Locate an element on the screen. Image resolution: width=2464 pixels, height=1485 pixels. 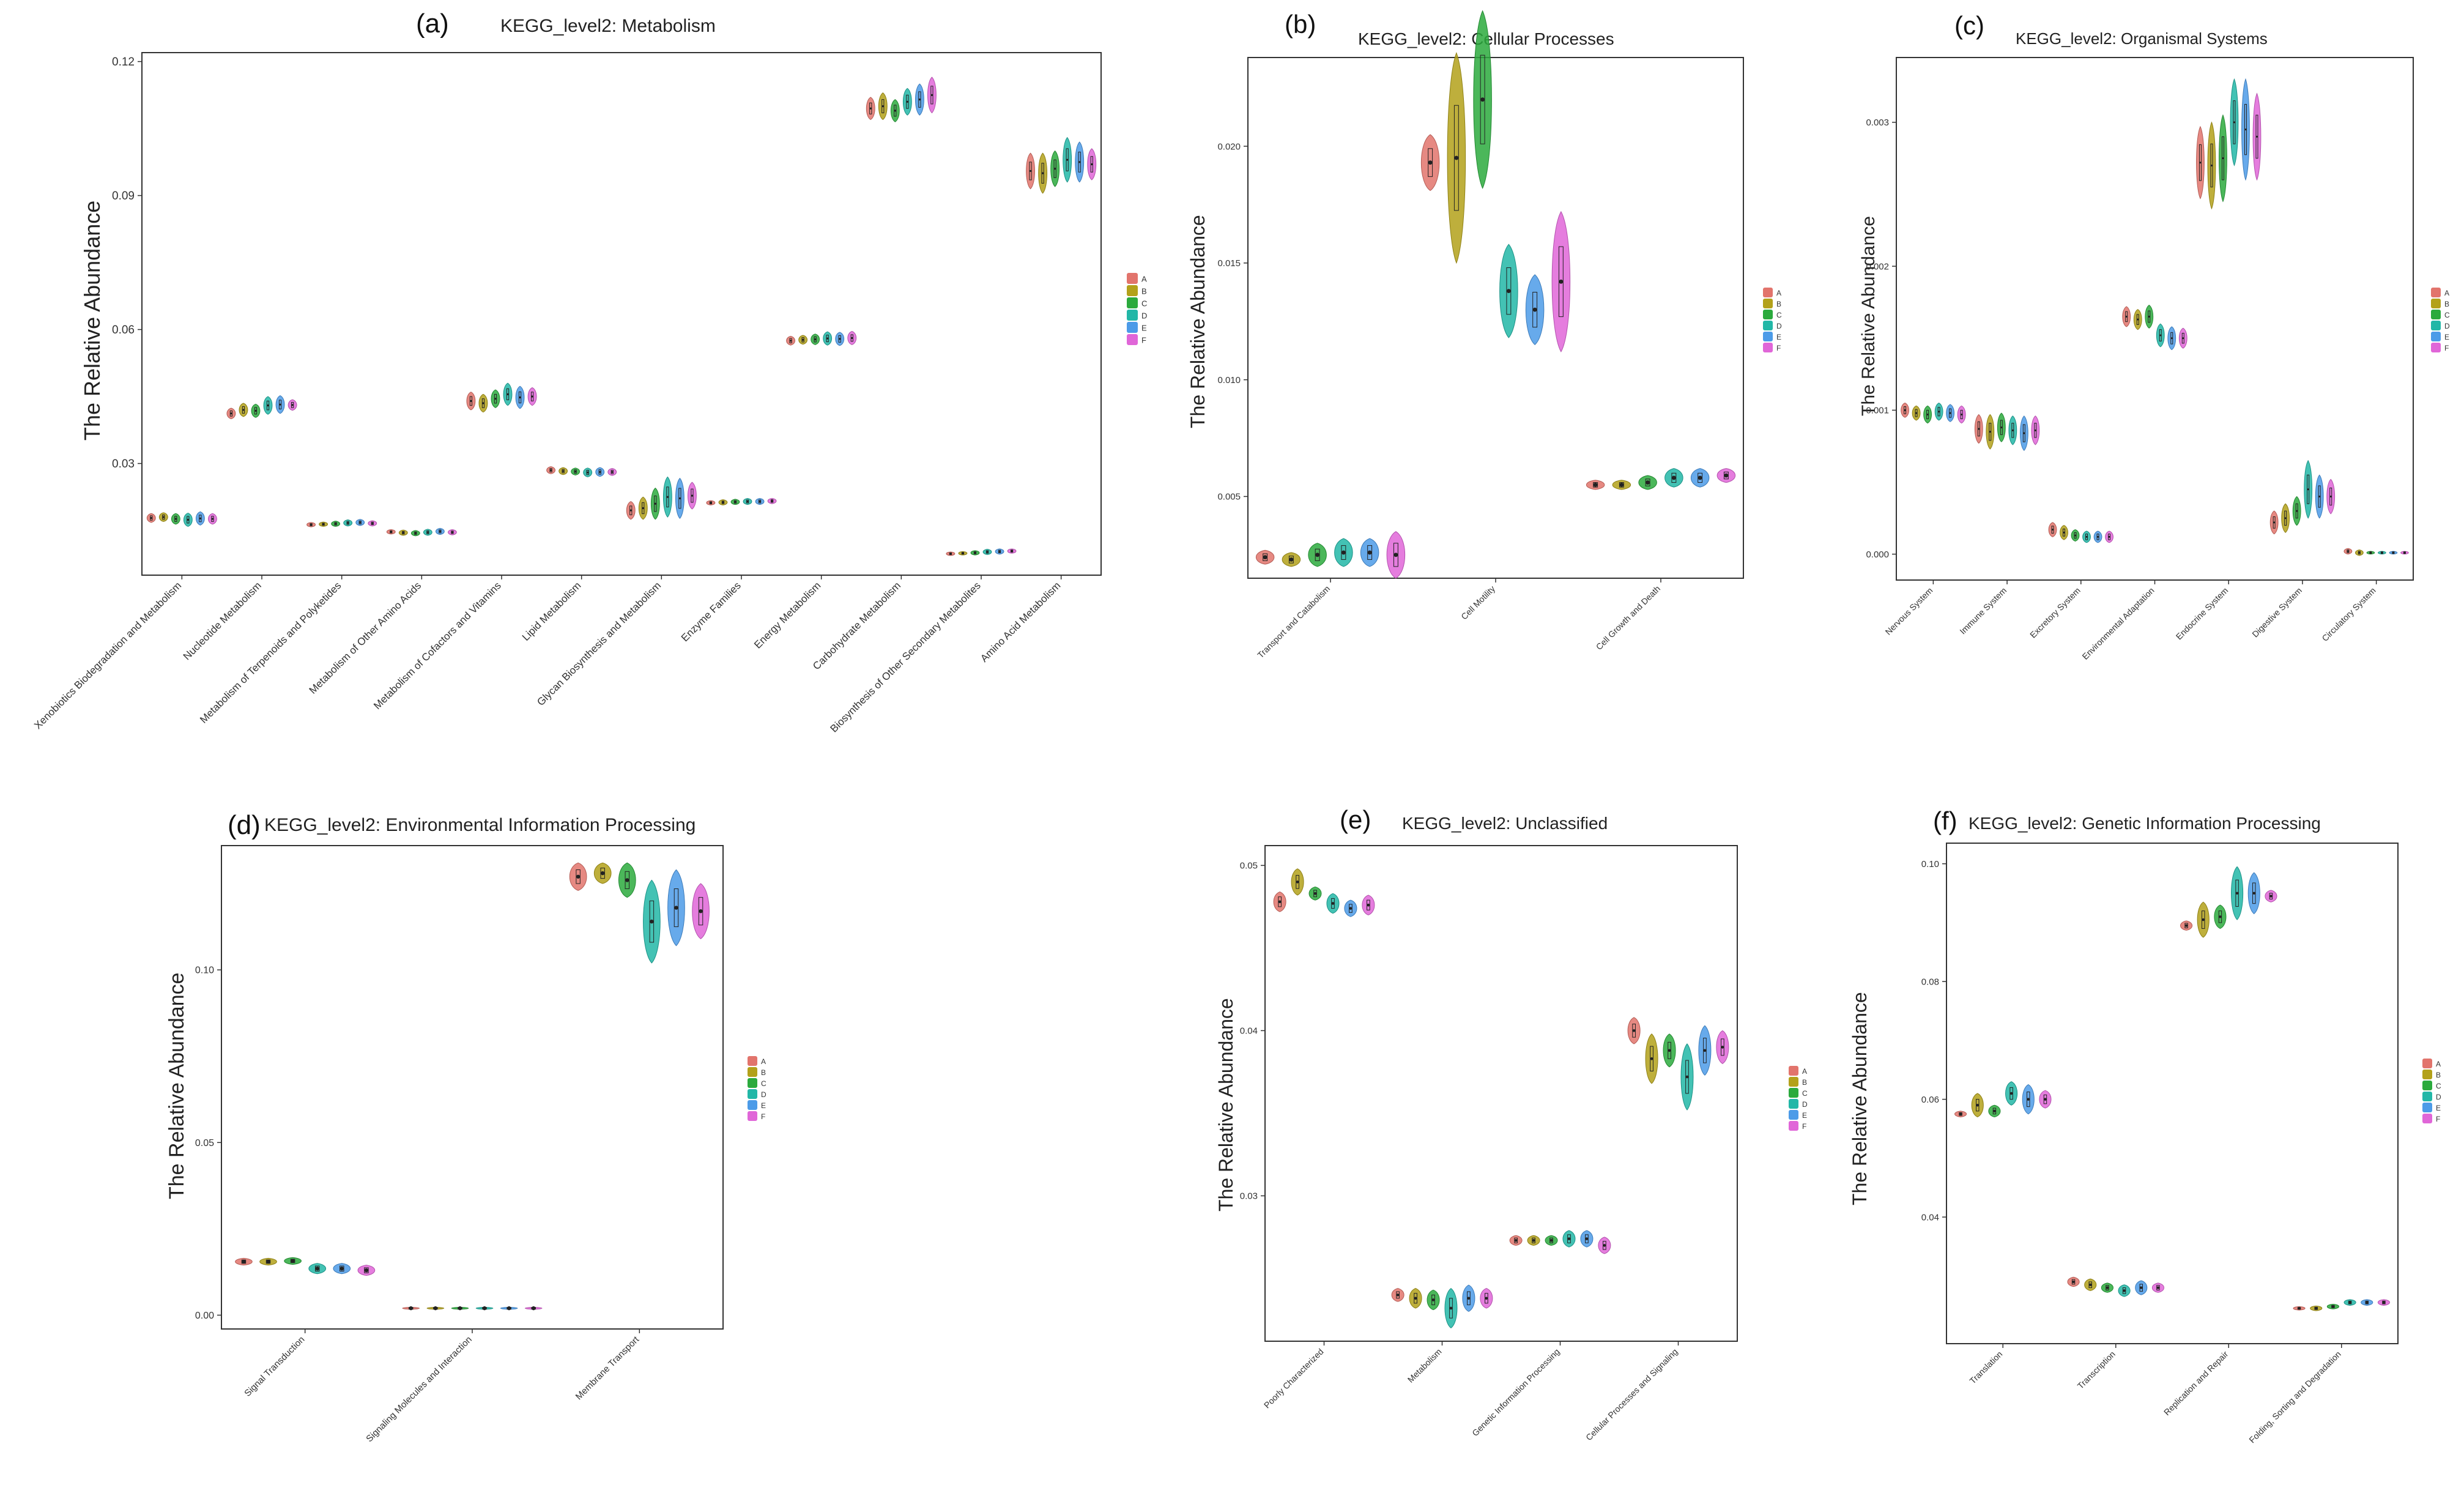
x-category-label: Digestive System is located at coordinates (2277, 612).